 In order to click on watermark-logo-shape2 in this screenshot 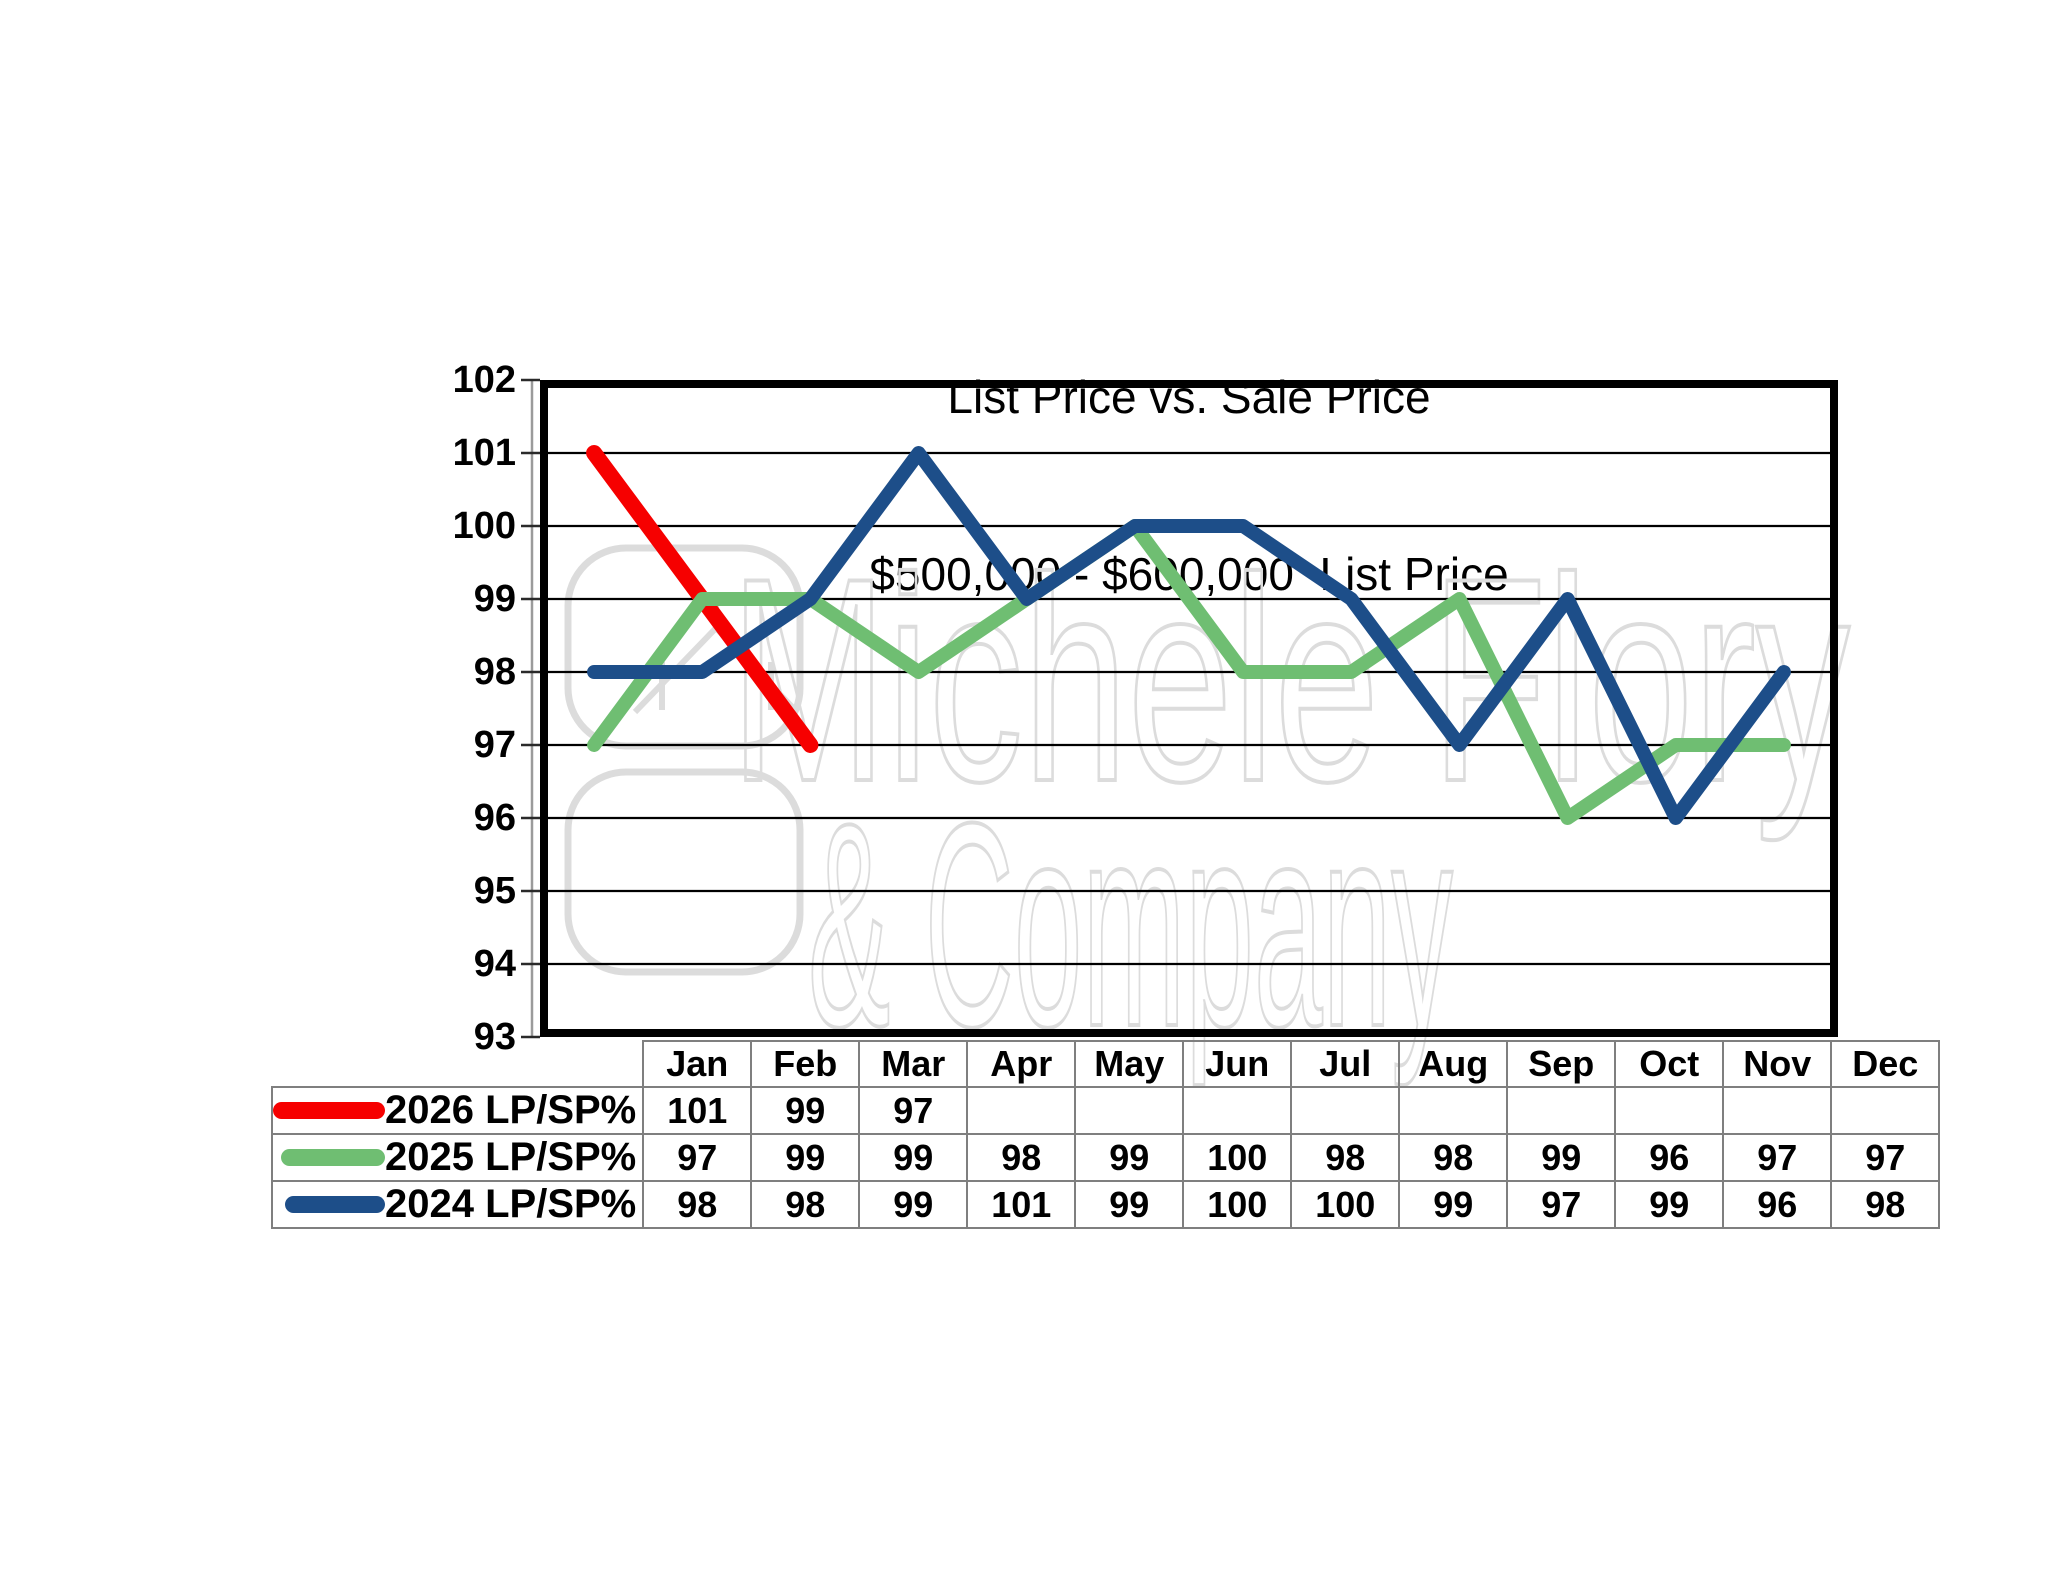, I will do `click(684, 872)`.